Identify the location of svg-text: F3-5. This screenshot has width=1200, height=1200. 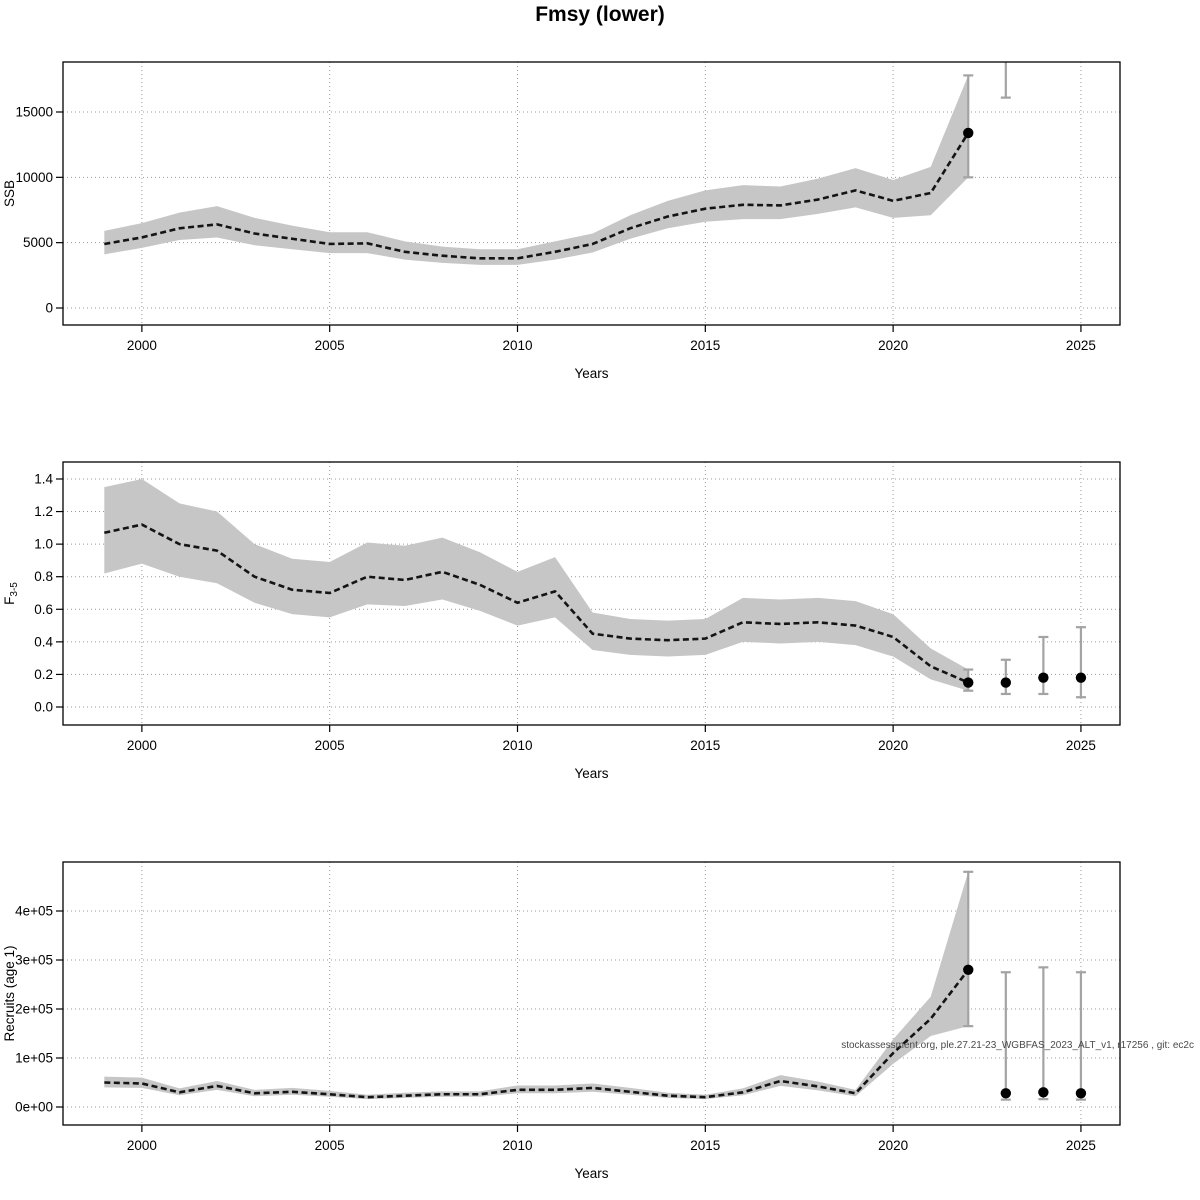
(11, 593).